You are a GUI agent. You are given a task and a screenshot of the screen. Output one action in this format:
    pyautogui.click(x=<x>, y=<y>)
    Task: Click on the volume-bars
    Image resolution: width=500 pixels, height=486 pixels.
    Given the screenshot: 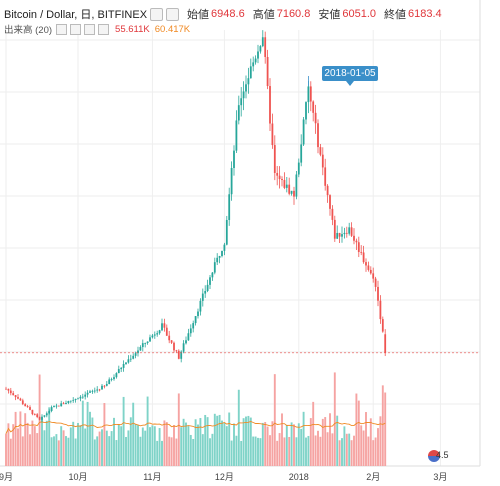 What is the action you would take?
    pyautogui.click(x=196, y=419)
    